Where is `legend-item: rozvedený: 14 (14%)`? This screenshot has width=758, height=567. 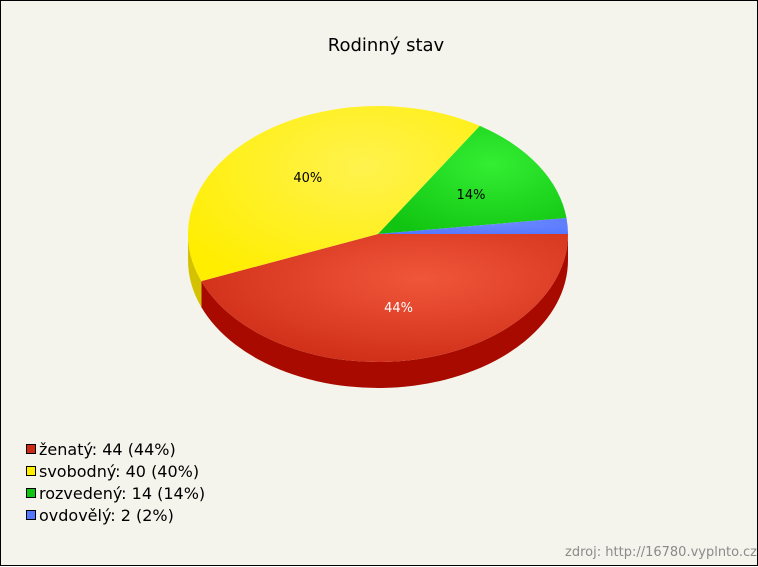
legend-item: rozvedený: 14 (14%) is located at coordinates (115, 493).